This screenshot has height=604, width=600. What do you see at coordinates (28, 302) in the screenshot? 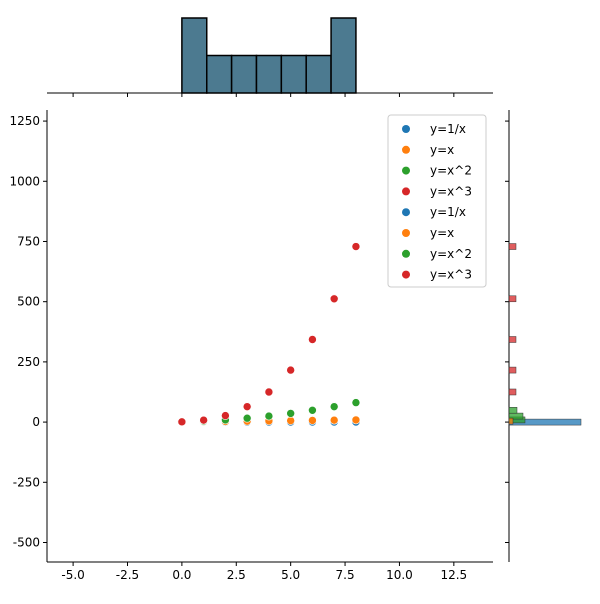
I see `y-tick-label: 500` at bounding box center [28, 302].